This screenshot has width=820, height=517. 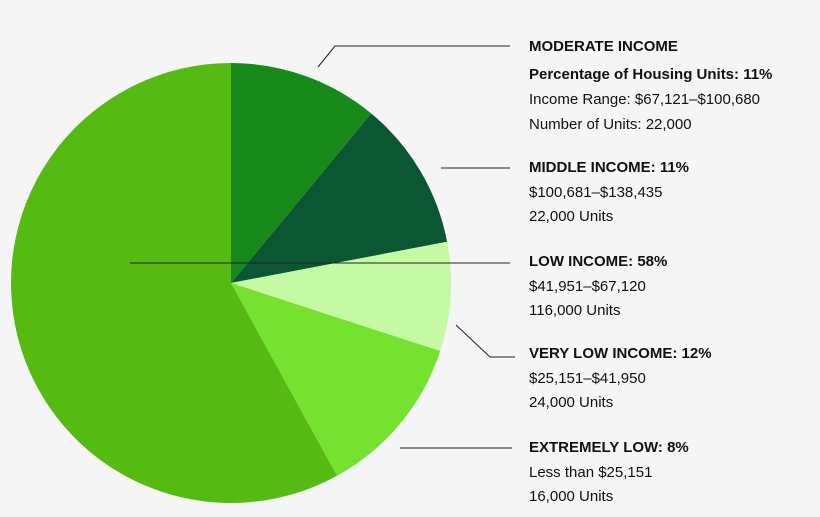 I want to click on annotation-line: 116,000 Units, so click(x=574, y=310).